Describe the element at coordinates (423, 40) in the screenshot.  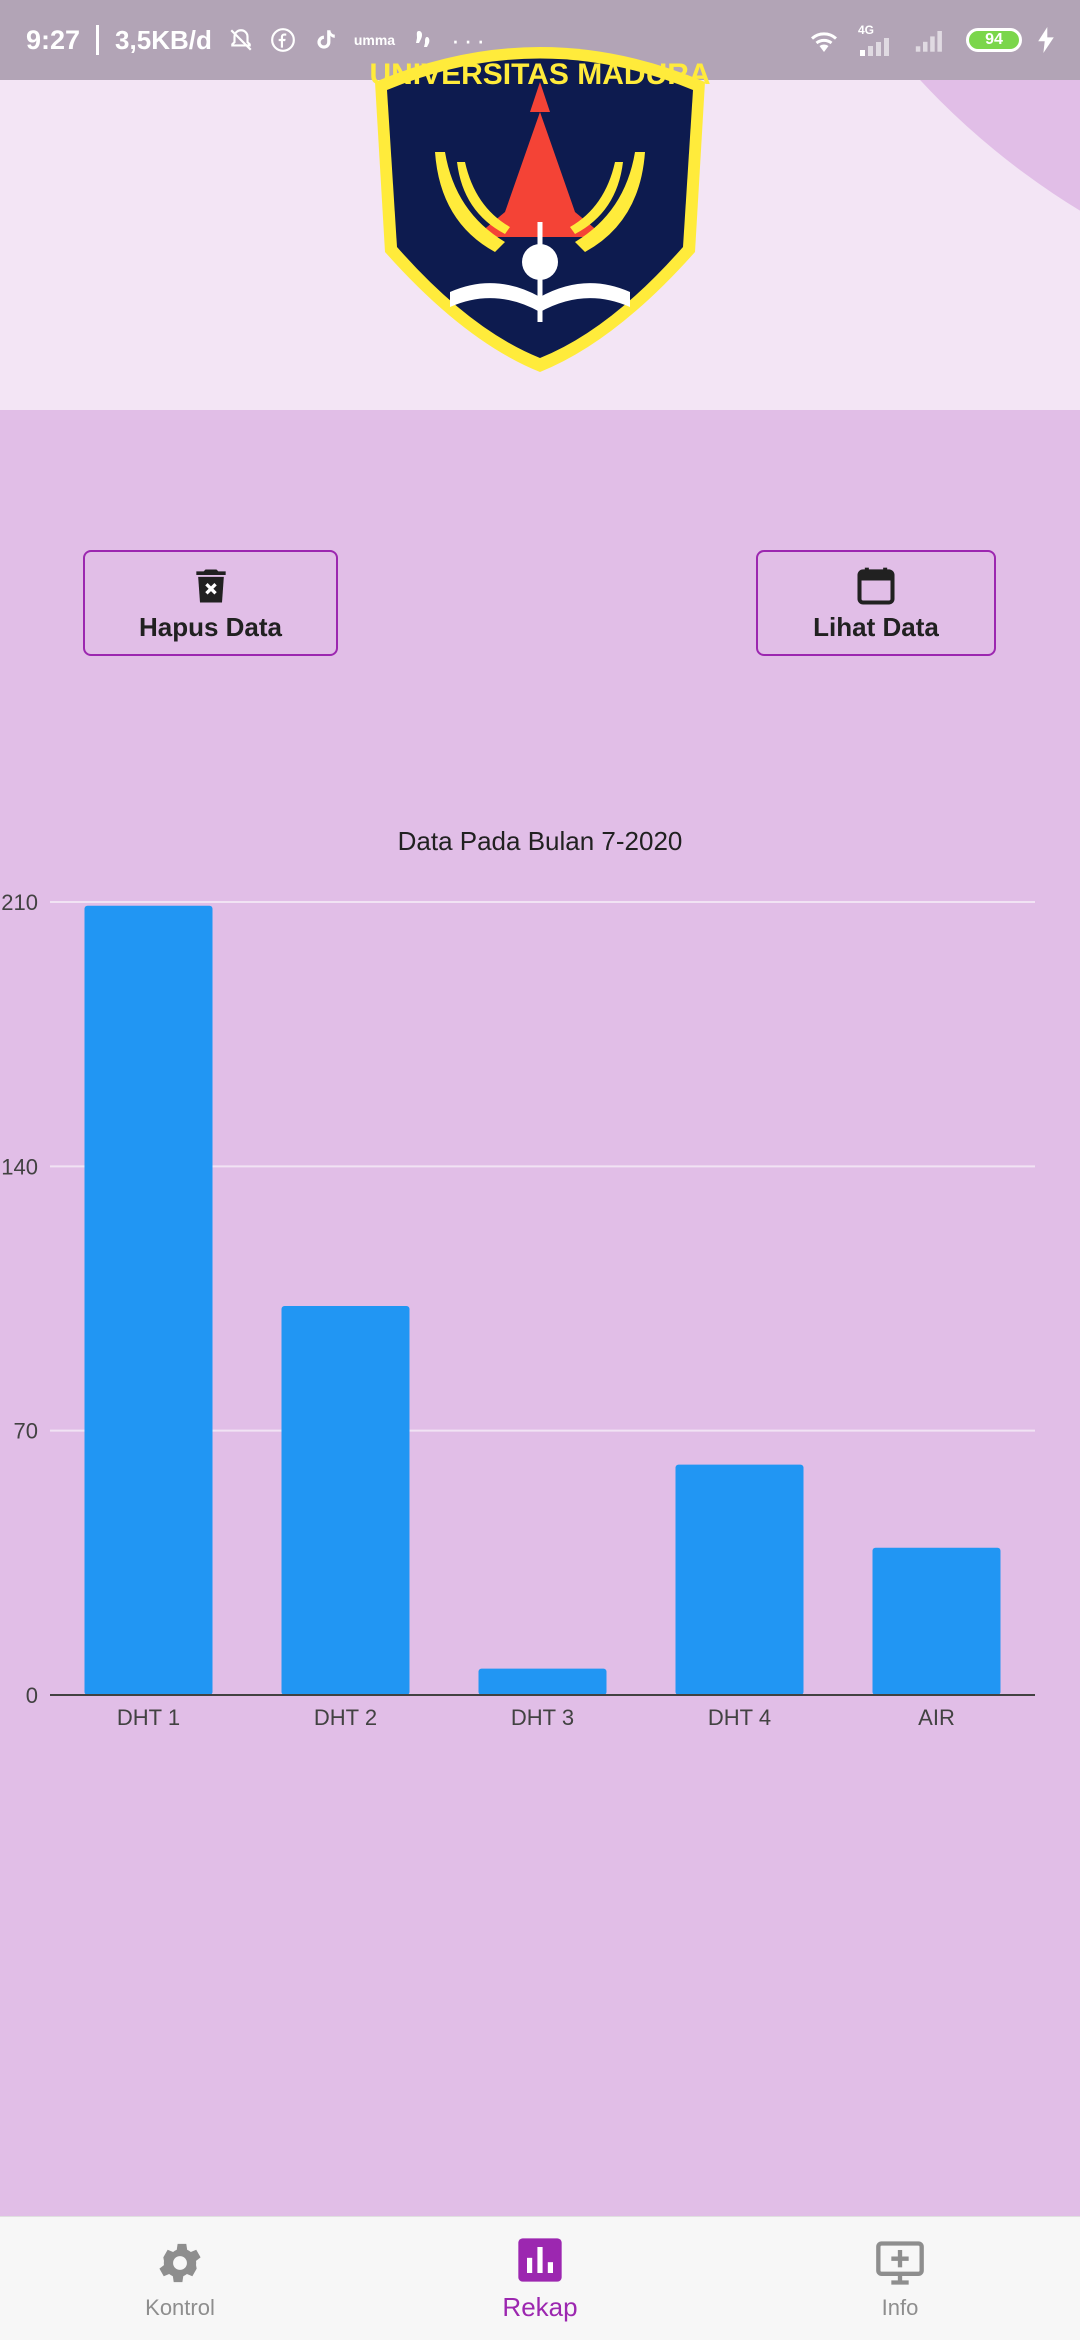
I see `foot-icon` at that location.